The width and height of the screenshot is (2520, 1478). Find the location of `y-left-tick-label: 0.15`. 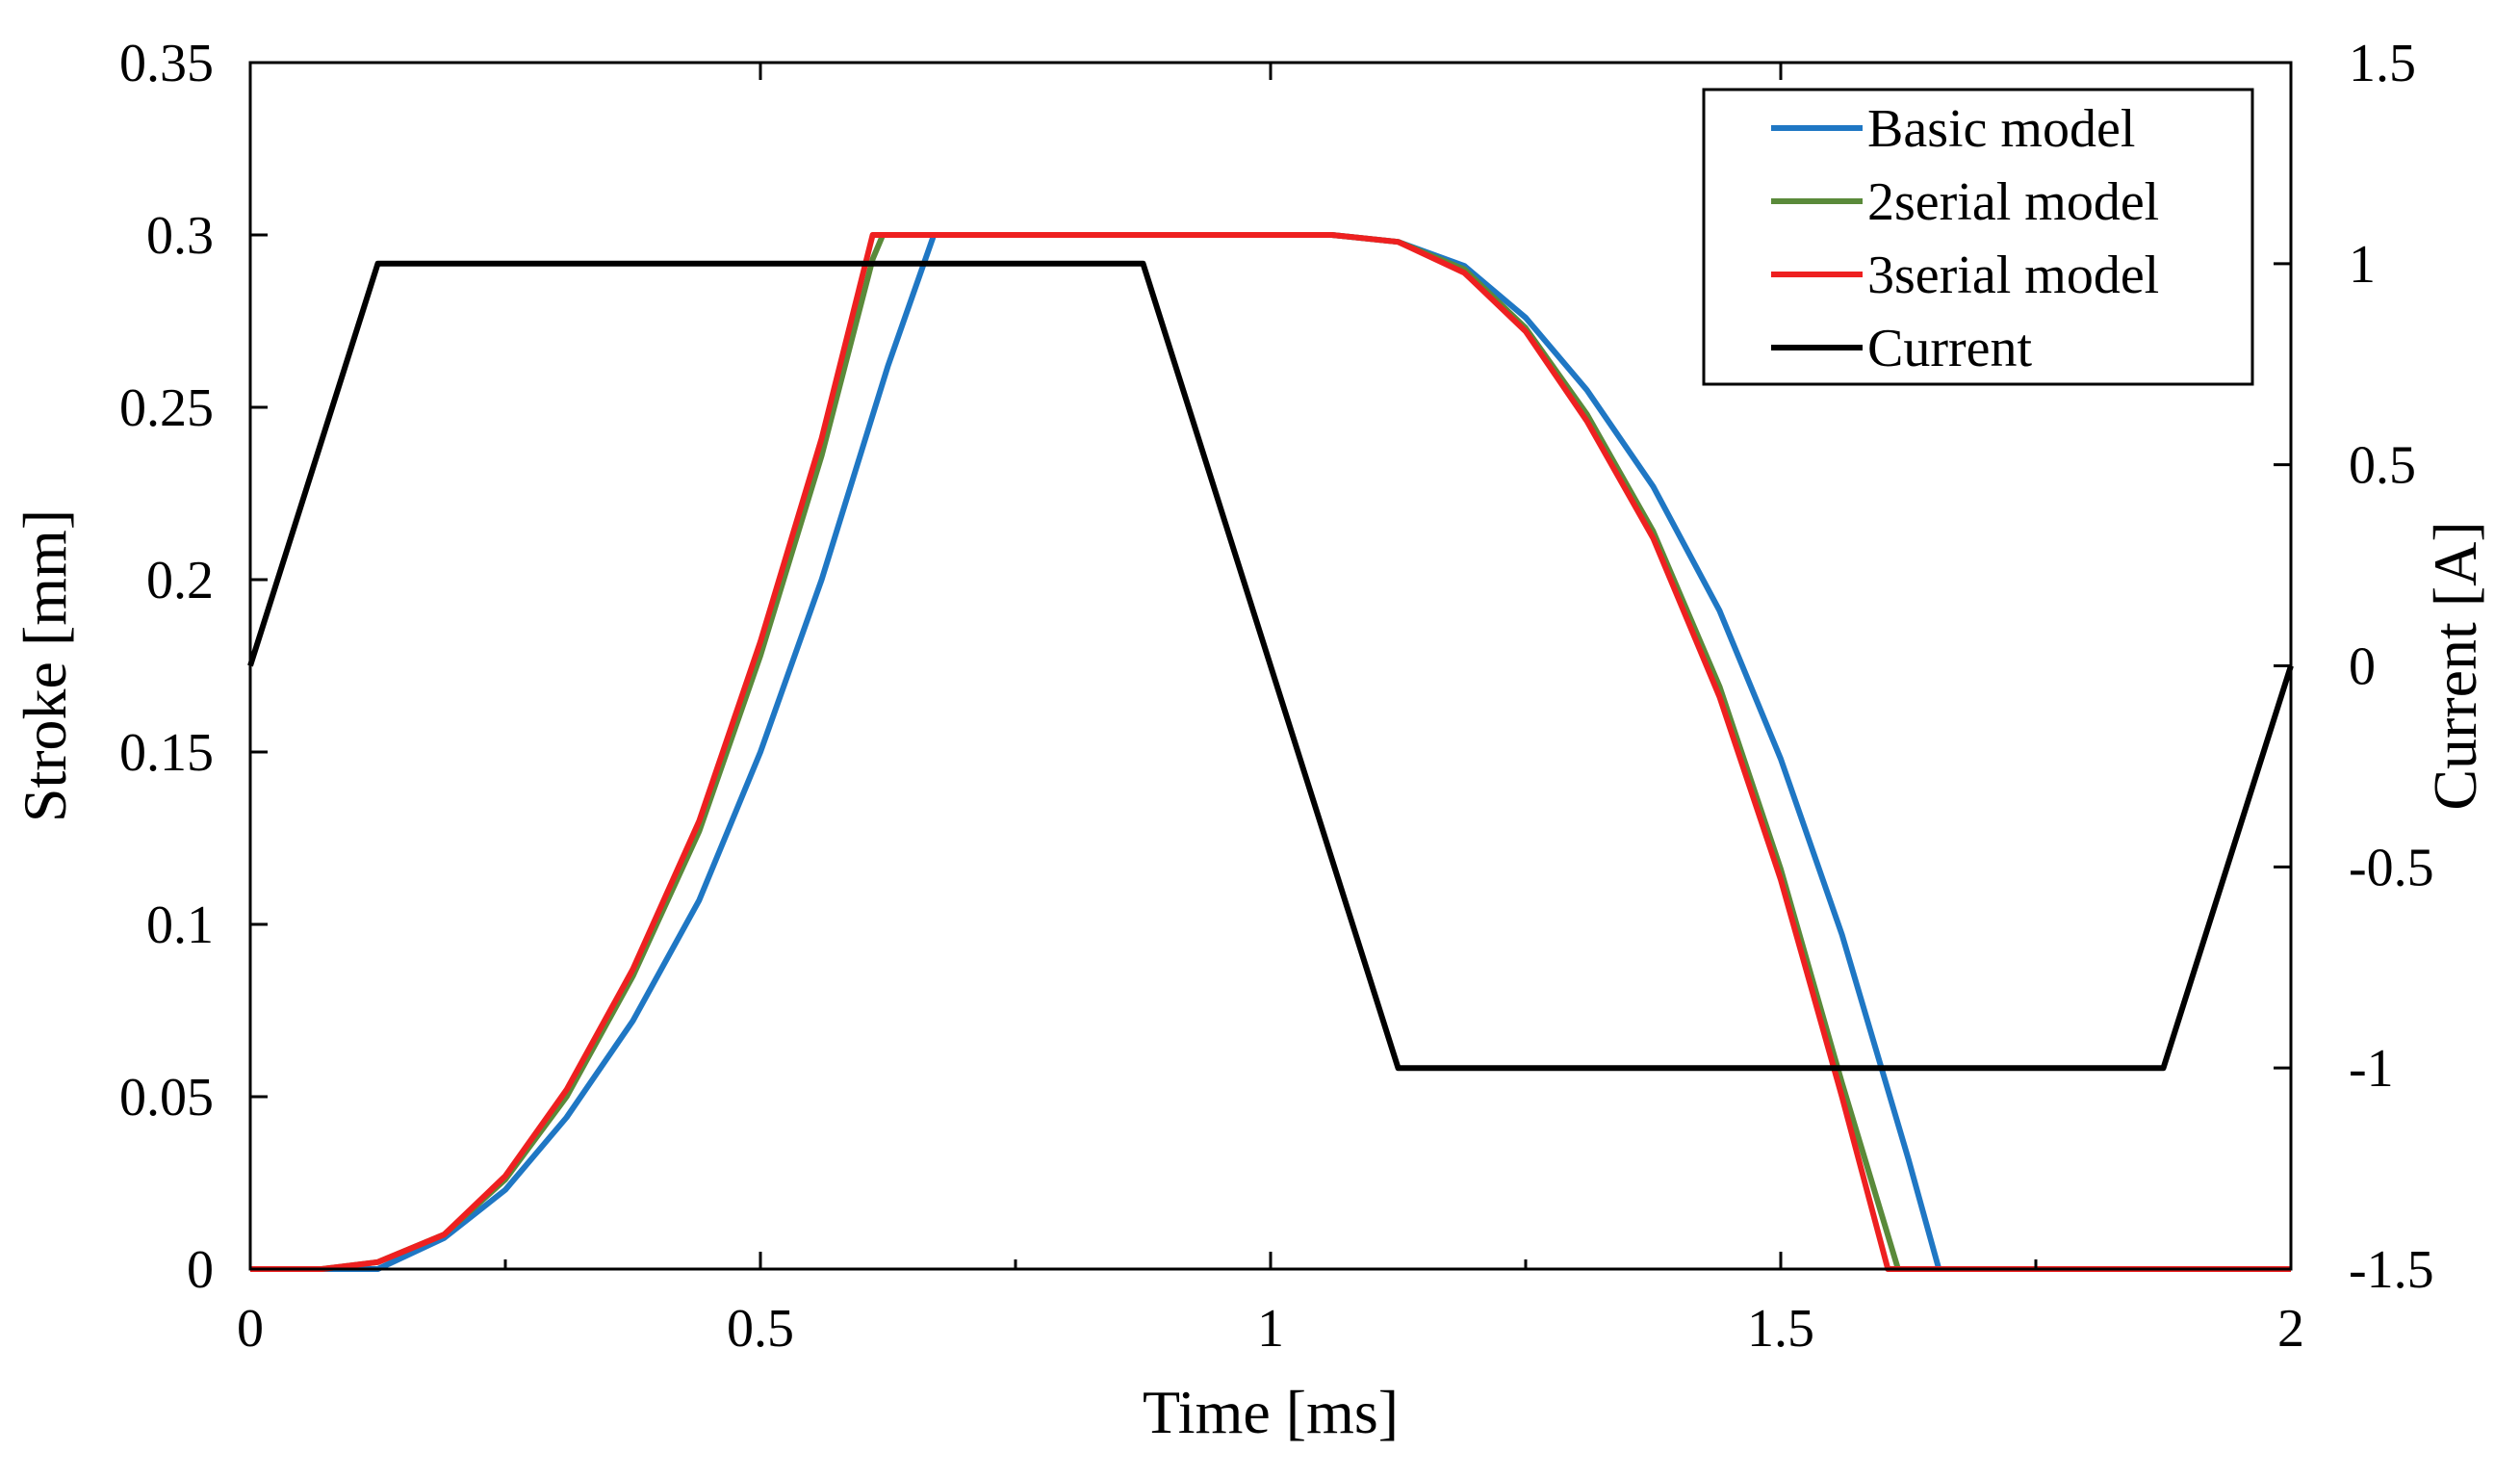

y-left-tick-label: 0.15 is located at coordinates (167, 753).